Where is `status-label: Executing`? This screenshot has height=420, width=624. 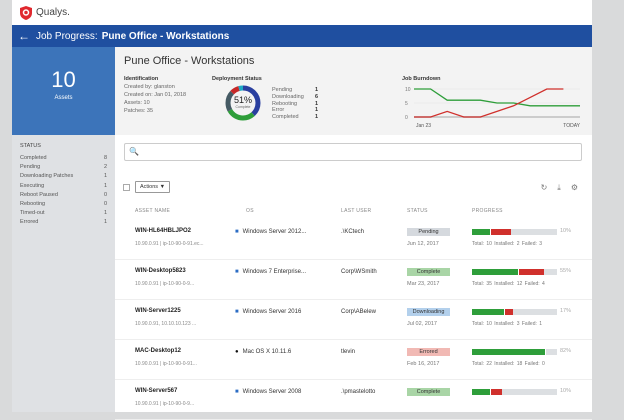
status-label: Executing is located at coordinates (32, 185).